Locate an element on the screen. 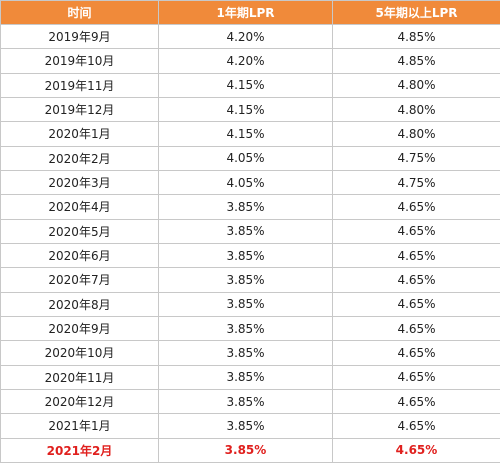 The width and height of the screenshot is (500, 463). table-cell: 2020年12月 is located at coordinates (79, 401).